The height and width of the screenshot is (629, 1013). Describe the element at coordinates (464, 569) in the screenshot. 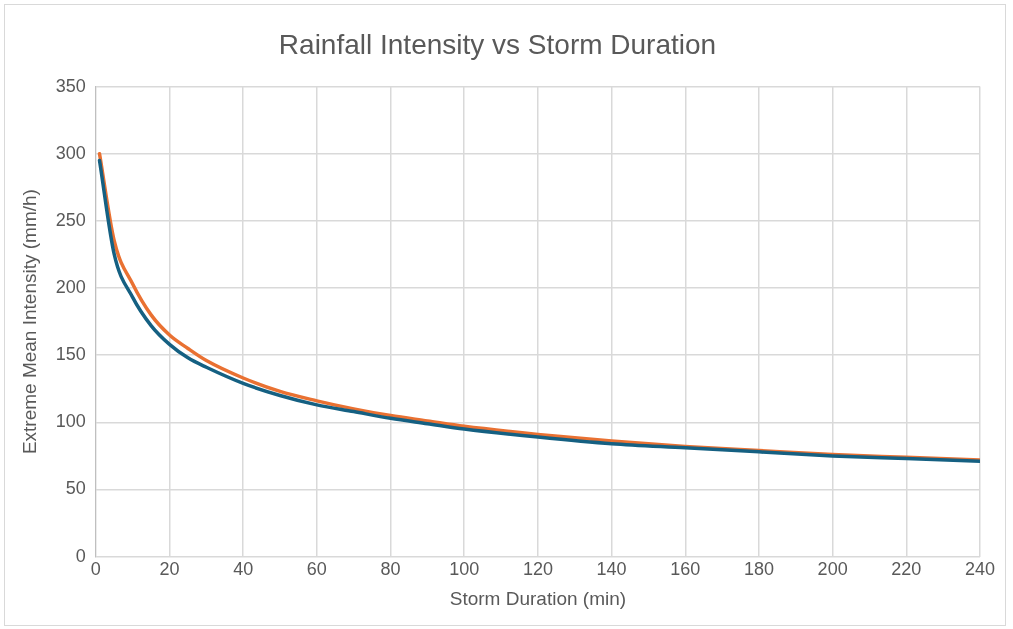

I see `x-tick-label: 100` at that location.